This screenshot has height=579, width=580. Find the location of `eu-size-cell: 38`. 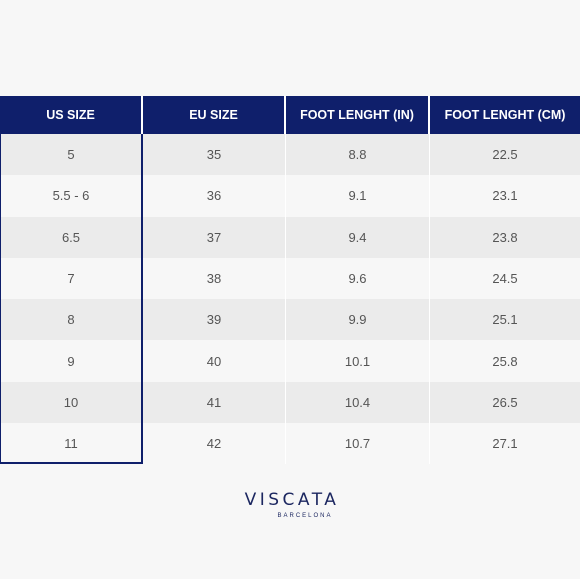

eu-size-cell: 38 is located at coordinates (214, 278).